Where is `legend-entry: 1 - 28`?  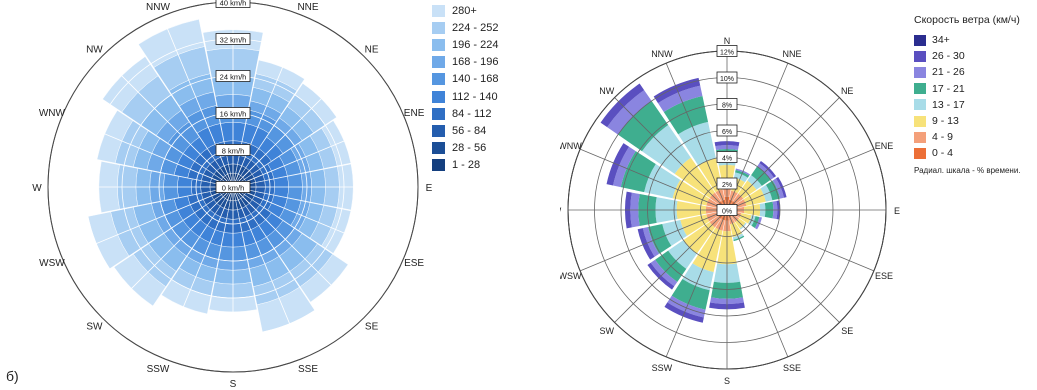
legend-entry: 1 - 28 is located at coordinates (465, 165).